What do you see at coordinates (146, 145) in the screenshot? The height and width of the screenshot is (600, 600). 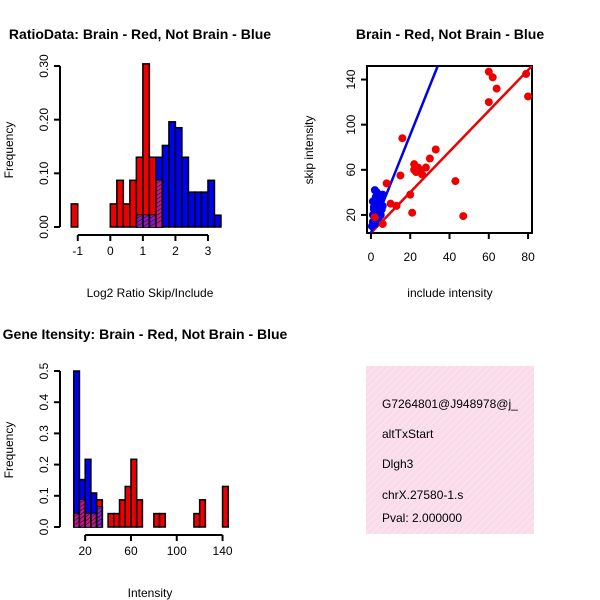 I see `ratio-histogram-bars` at bounding box center [146, 145].